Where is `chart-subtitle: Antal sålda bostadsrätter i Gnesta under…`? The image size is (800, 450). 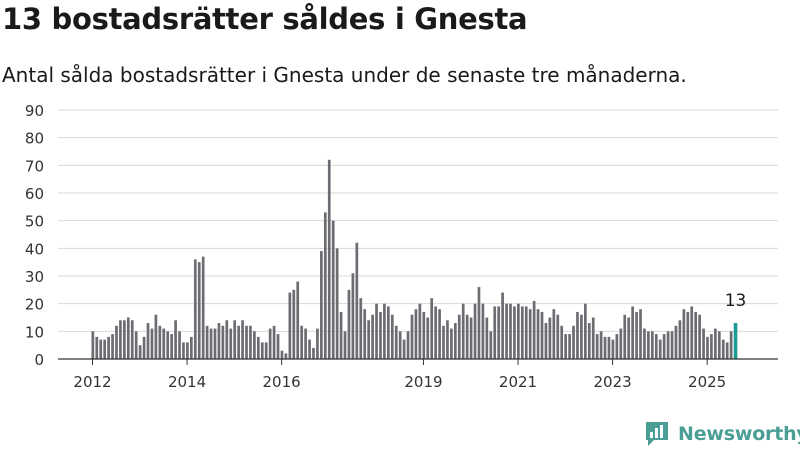
chart-subtitle: Antal sålda bostadsrätter i Gnesta under… is located at coordinates (344, 75).